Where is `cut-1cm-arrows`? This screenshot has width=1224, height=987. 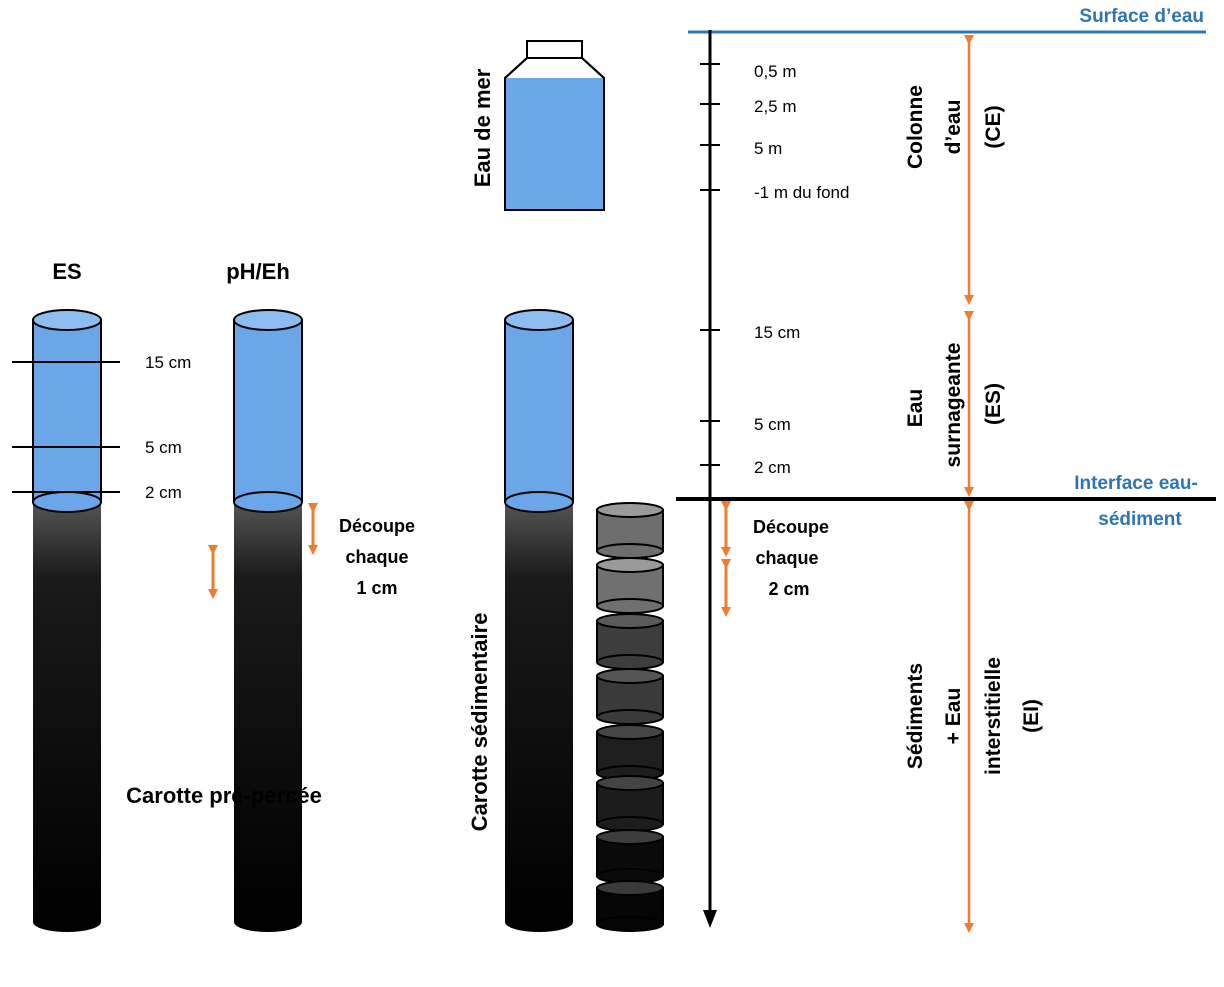 cut-1cm-arrows is located at coordinates (263, 551).